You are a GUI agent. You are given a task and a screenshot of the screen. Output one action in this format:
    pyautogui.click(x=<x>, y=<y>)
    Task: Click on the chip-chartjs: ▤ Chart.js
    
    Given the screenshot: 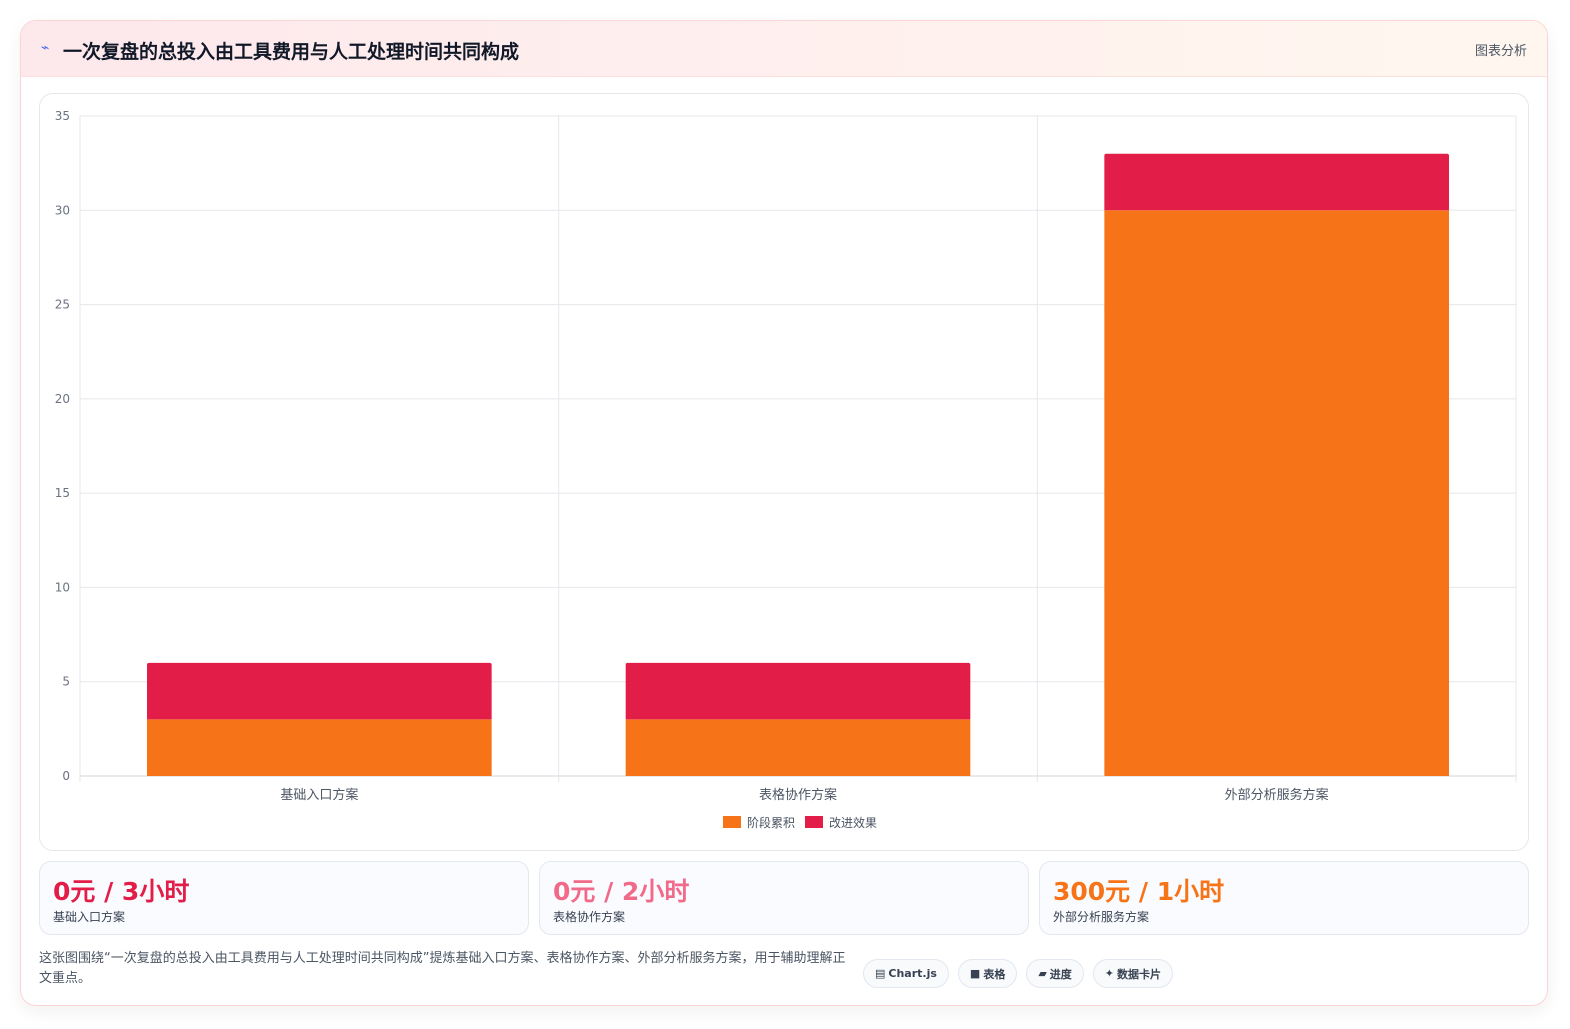 What is the action you would take?
    pyautogui.click(x=906, y=973)
    